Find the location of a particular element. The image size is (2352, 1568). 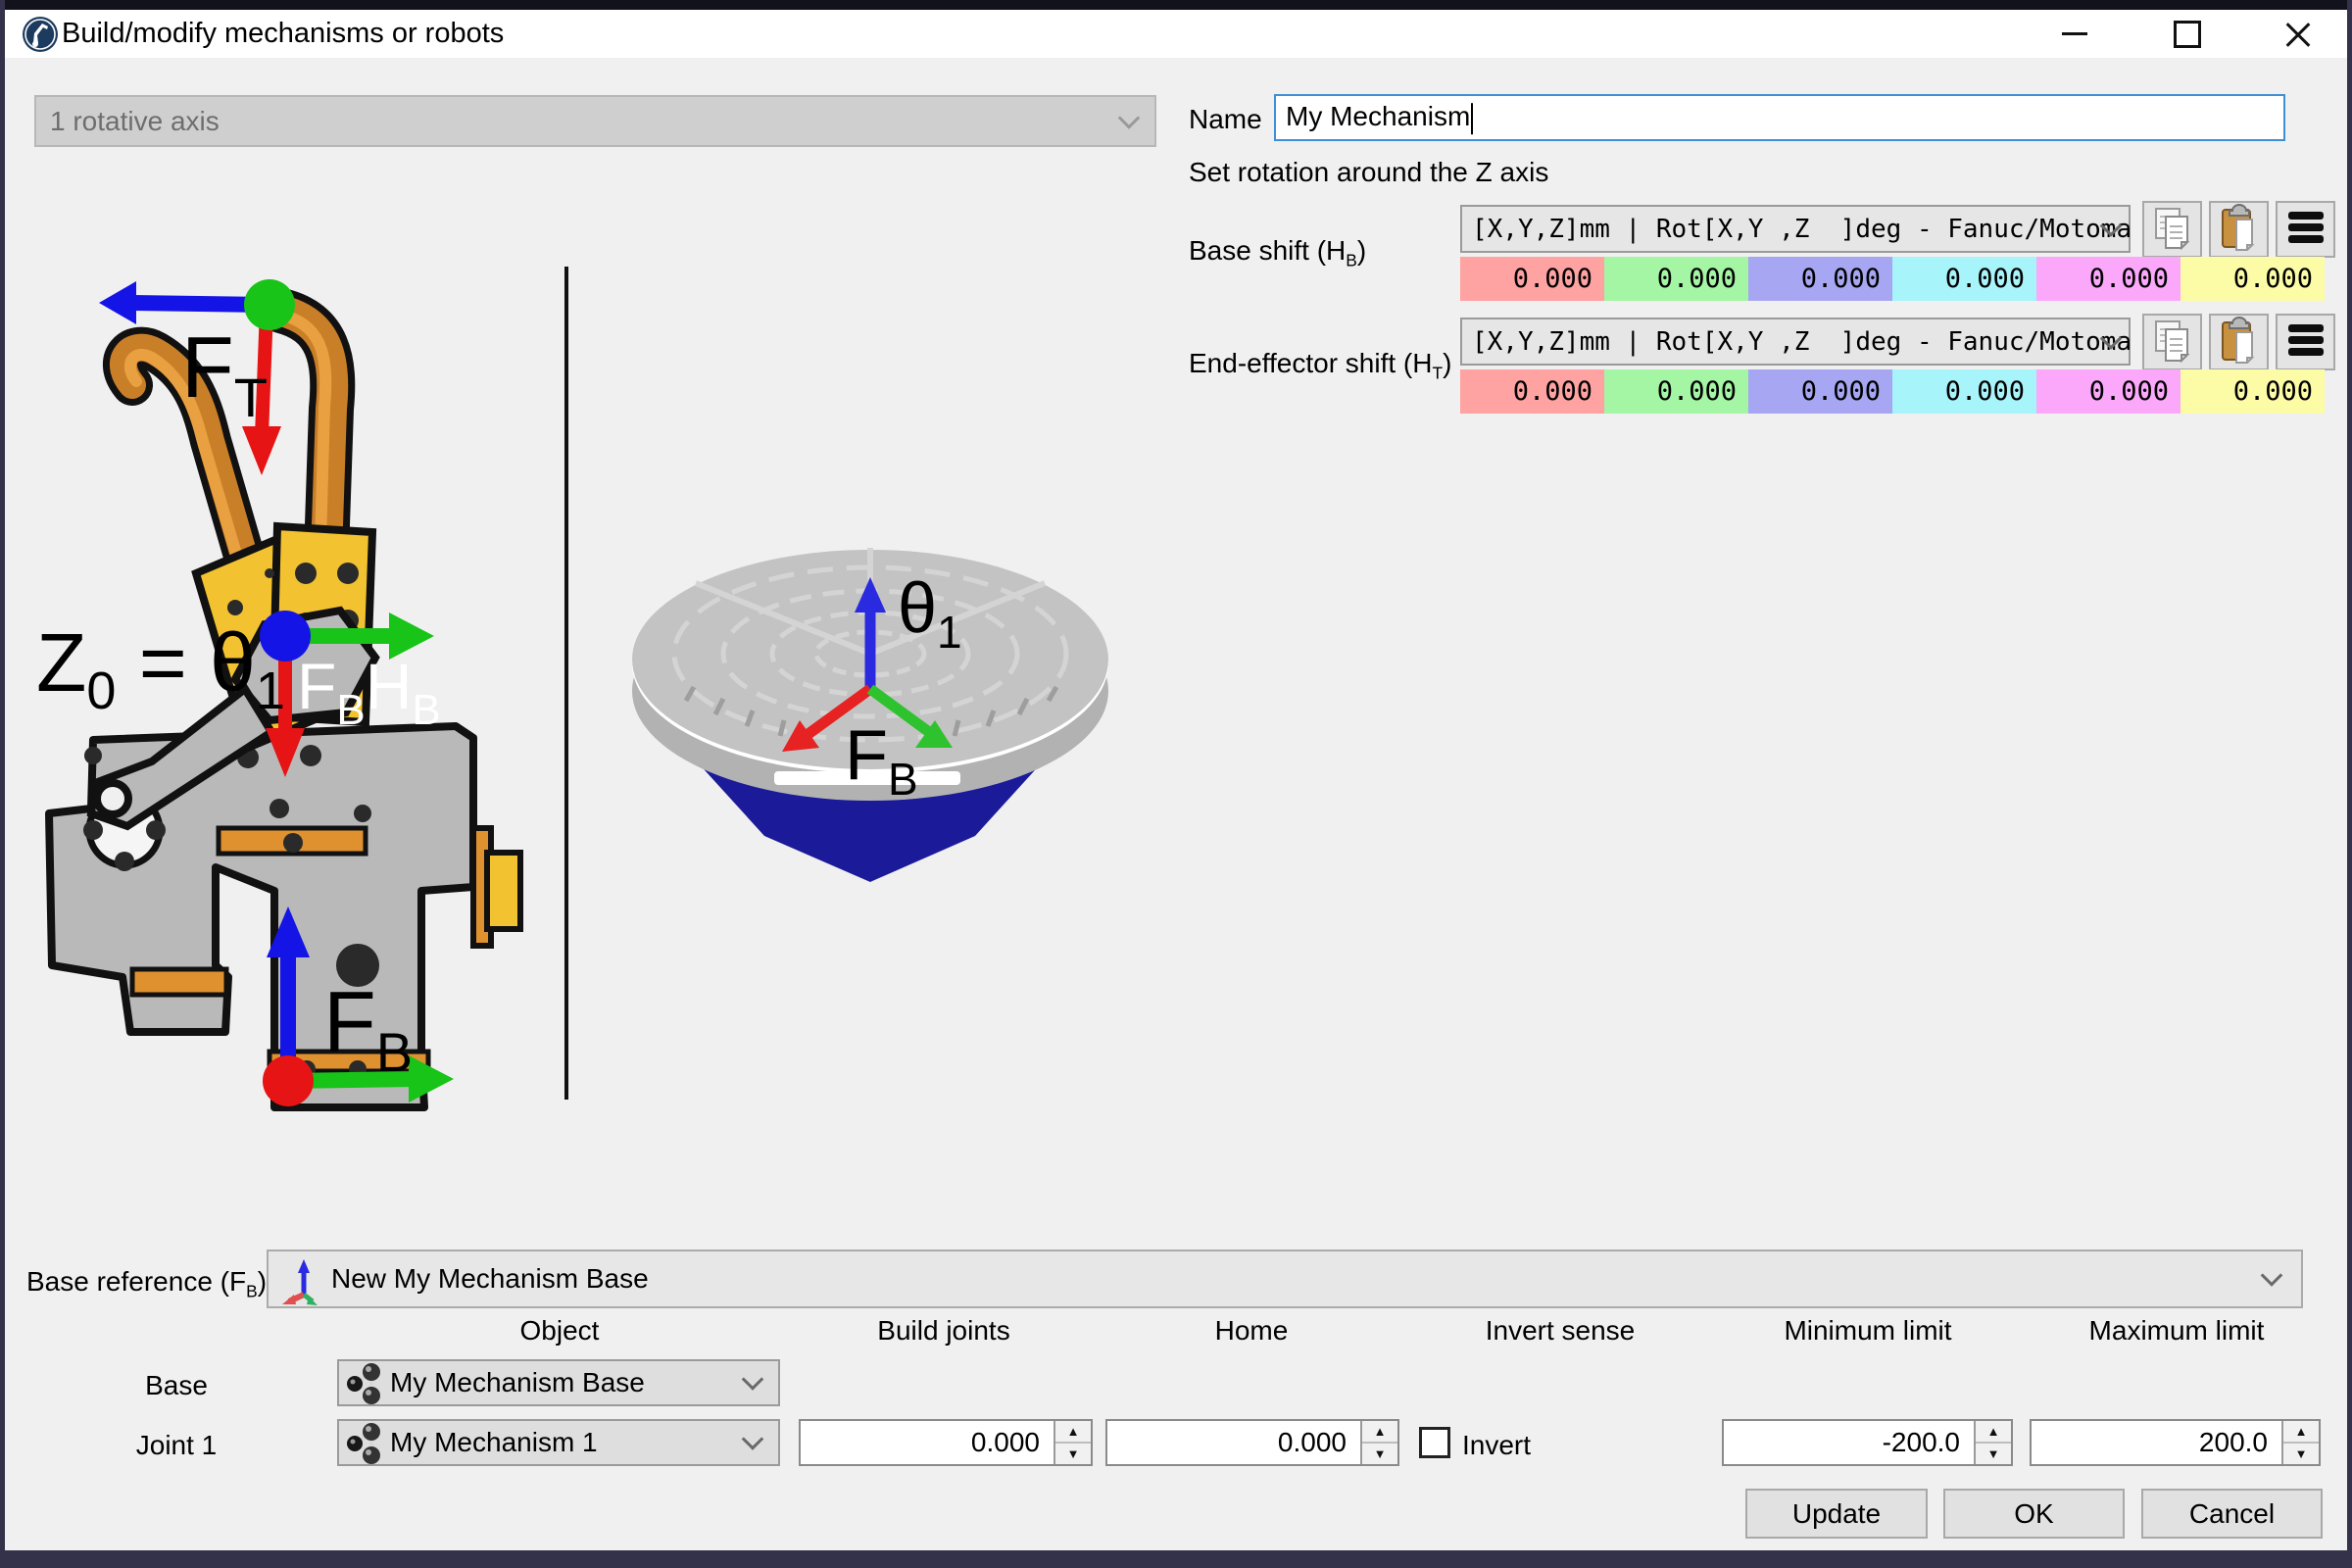

minimize-button is located at coordinates (2075, 34).